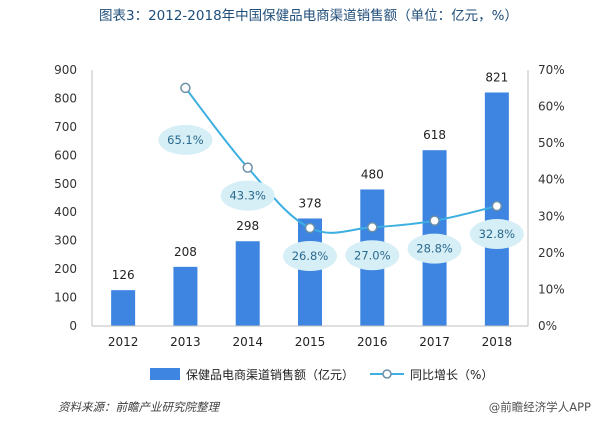 The height and width of the screenshot is (423, 603). I want to click on bar-value-label: 126, so click(123, 275).